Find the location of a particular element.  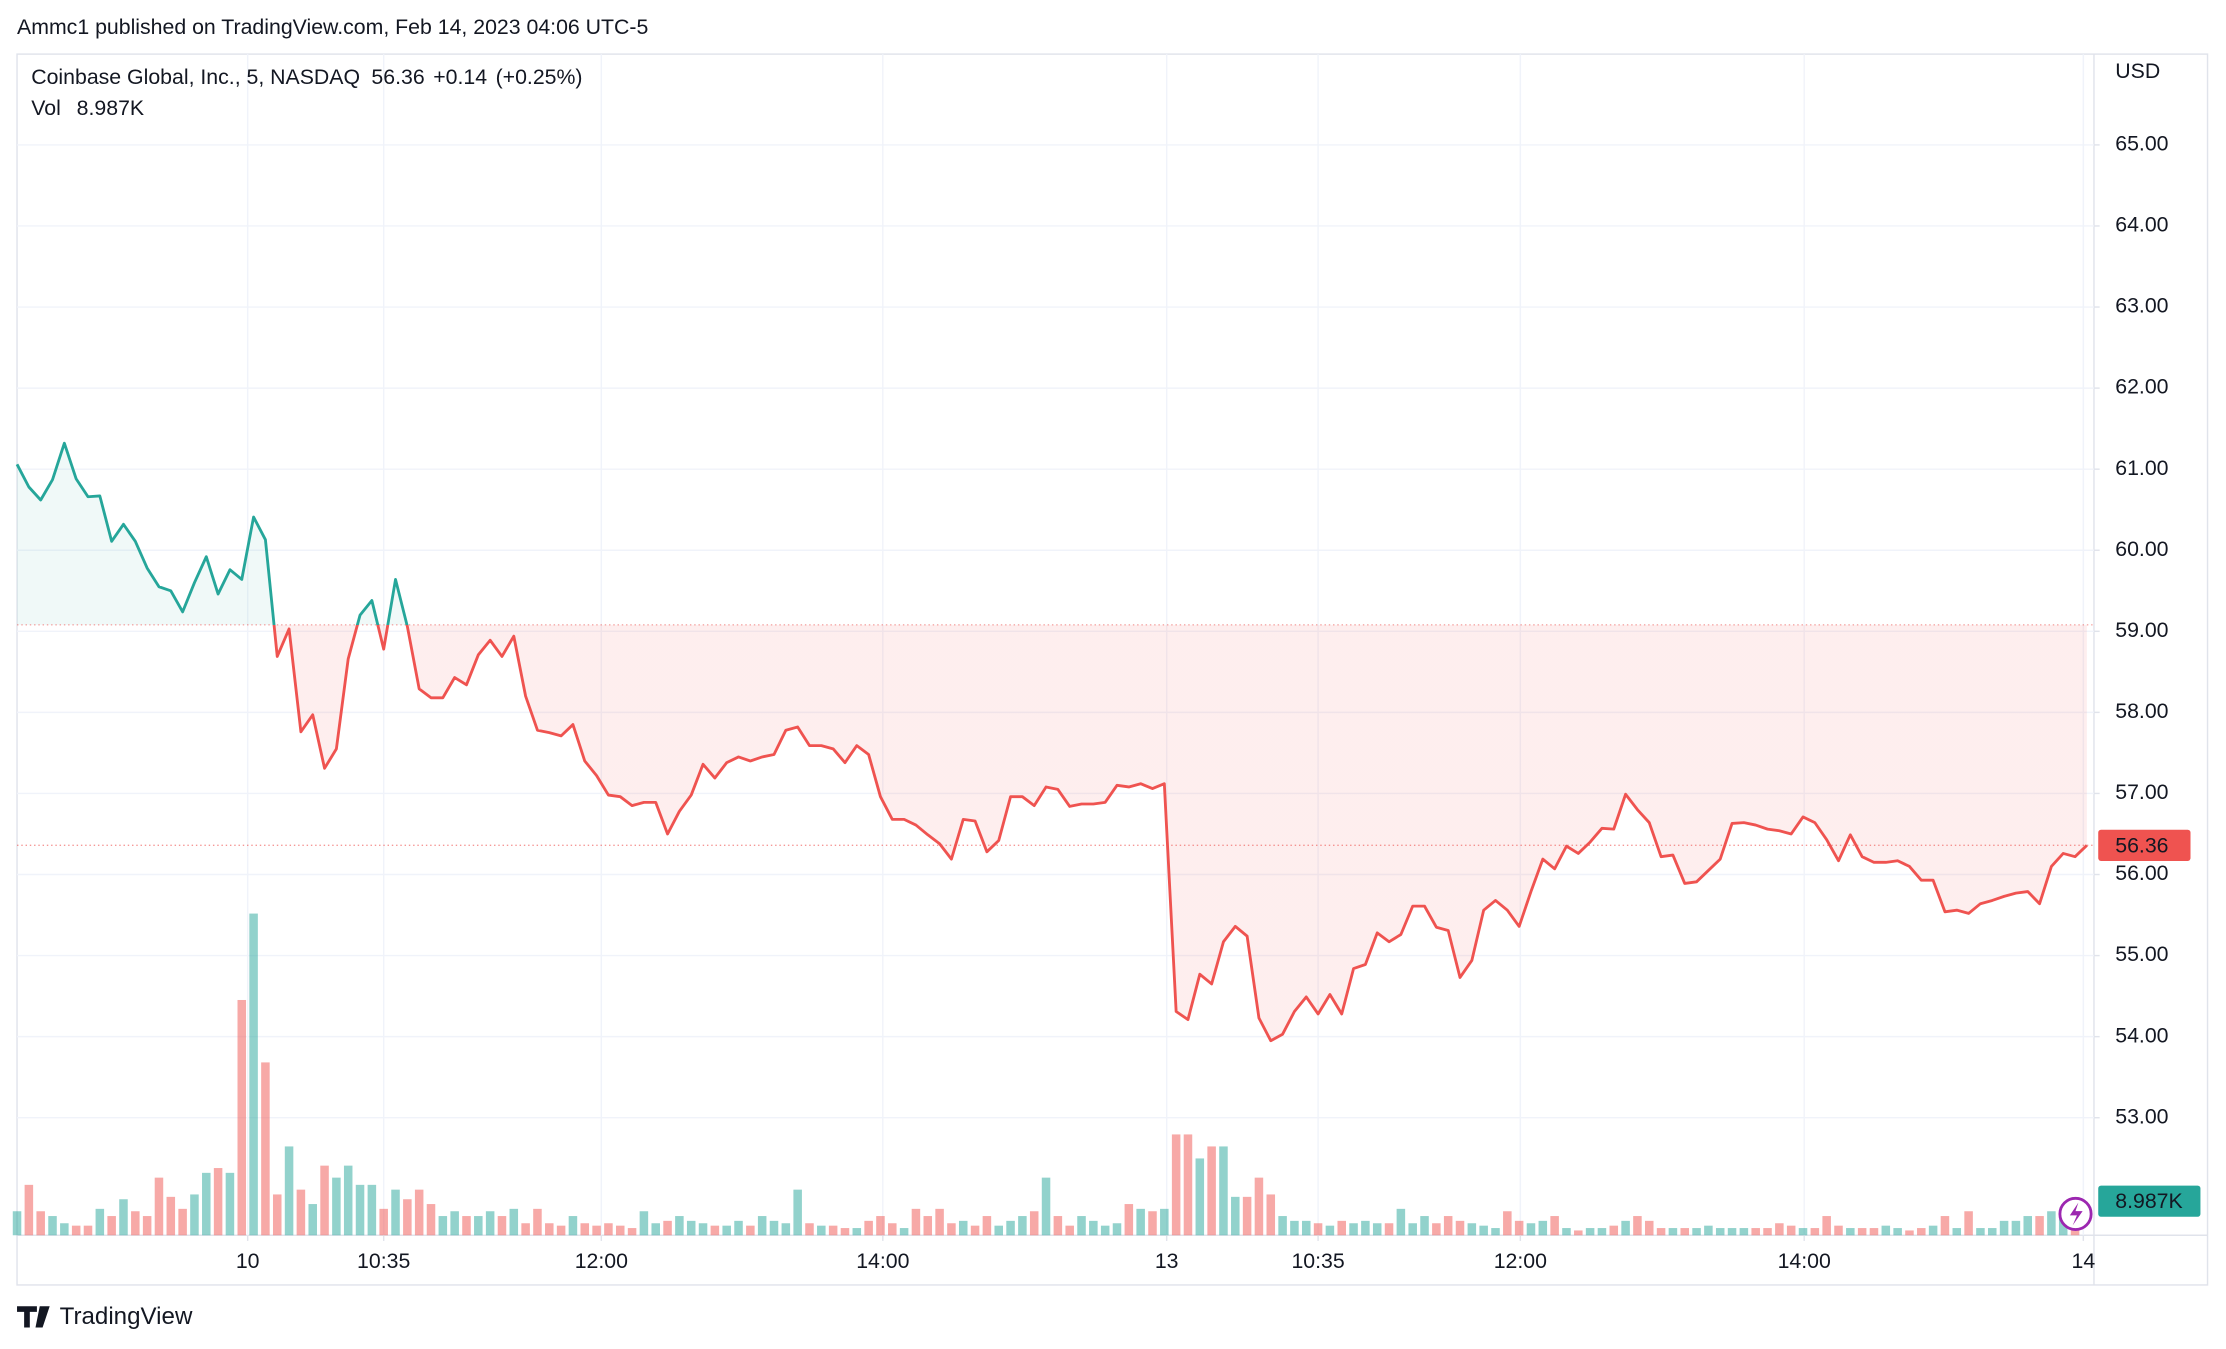

y-tick-label: 54.00 is located at coordinates (2141, 1035).